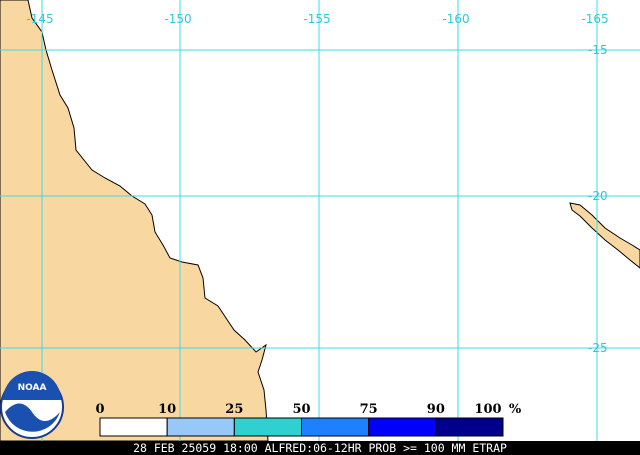  I want to click on lon-label: -165, so click(594, 19).